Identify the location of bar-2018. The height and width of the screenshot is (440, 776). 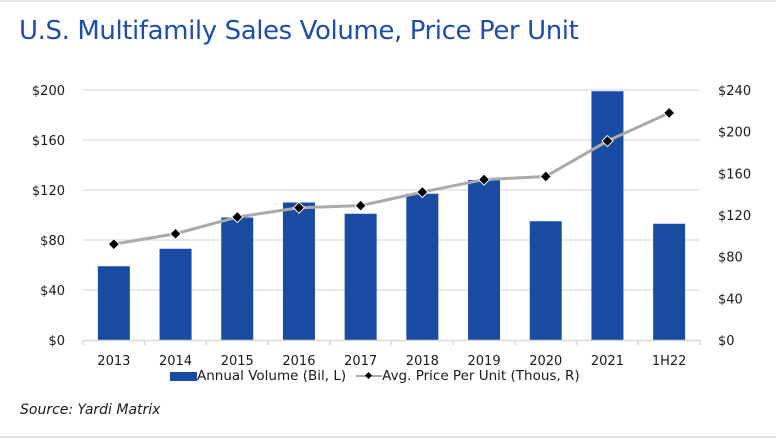
(422, 266).